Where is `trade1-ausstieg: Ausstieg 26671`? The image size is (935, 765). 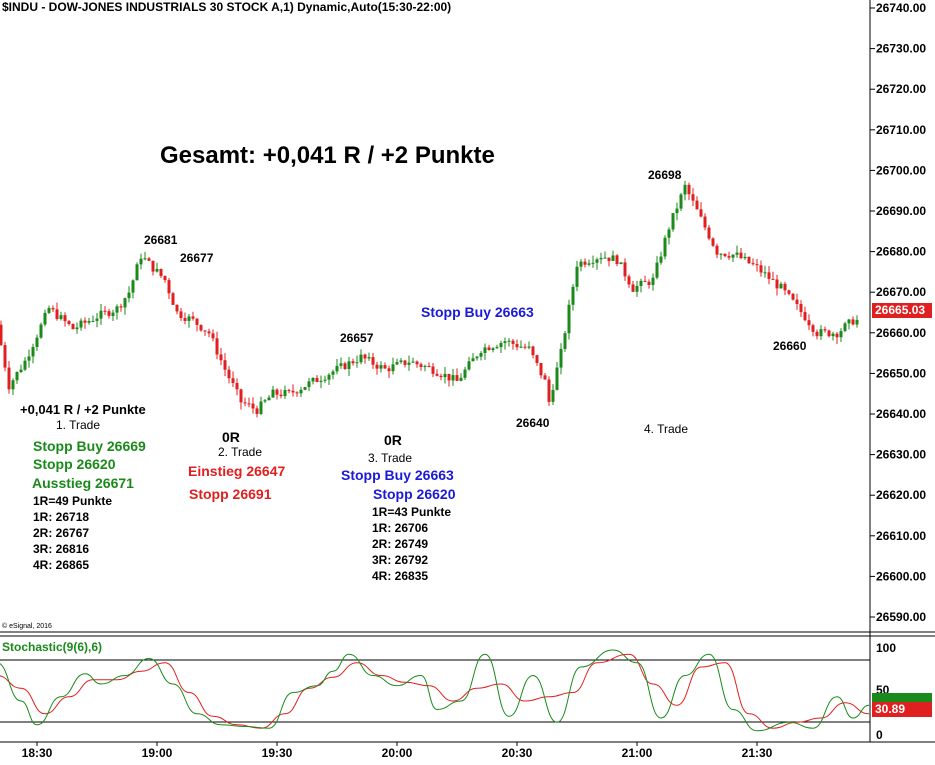 trade1-ausstieg: Ausstieg 26671 is located at coordinates (83, 483).